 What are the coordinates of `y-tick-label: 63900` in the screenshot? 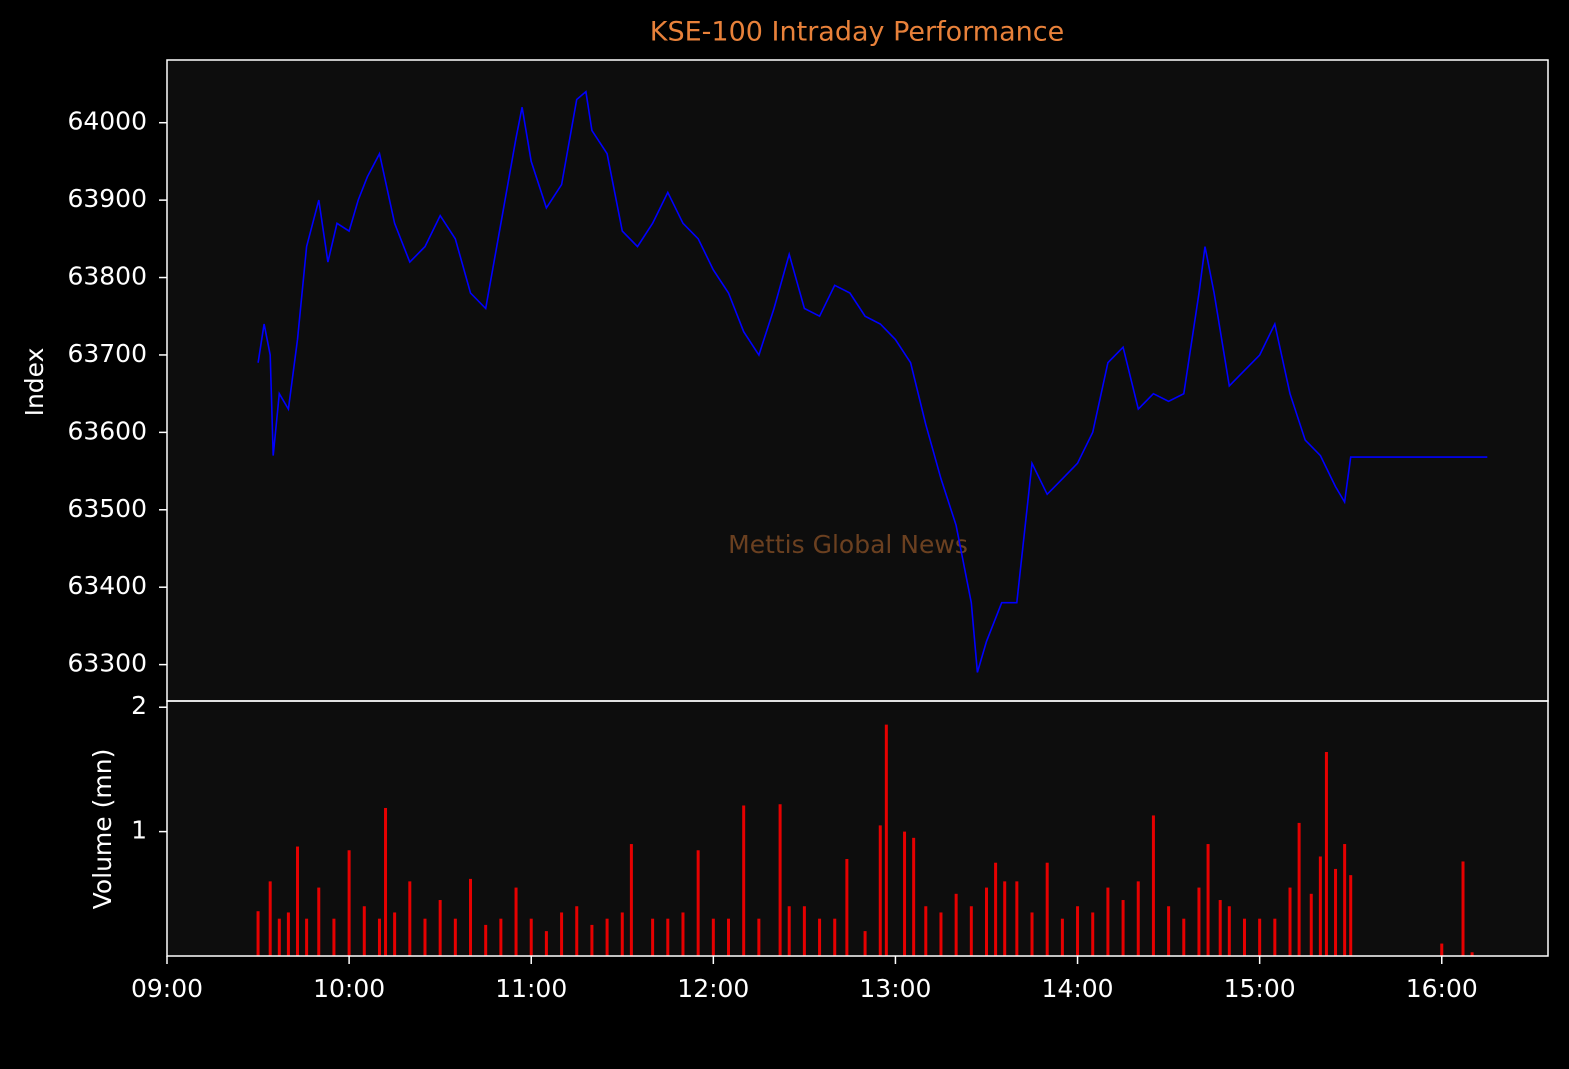 It's located at (107, 198).